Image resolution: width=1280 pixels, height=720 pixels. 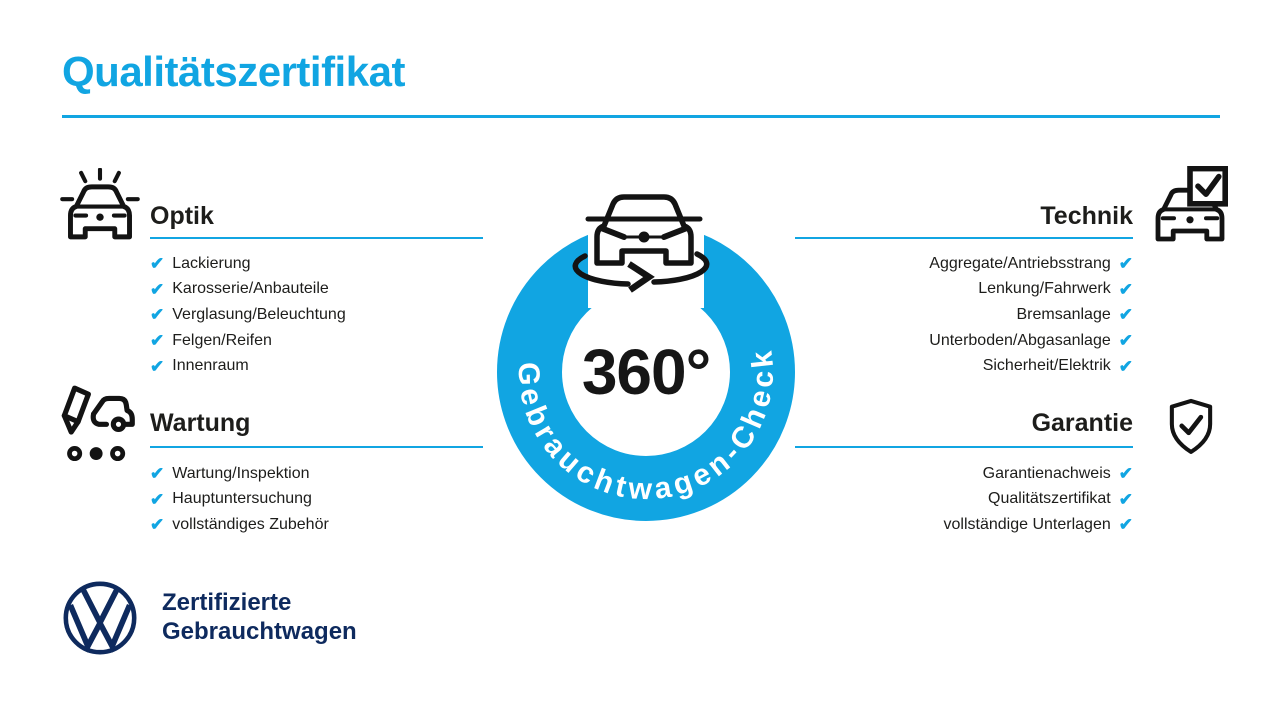 I want to click on list-item: ✔ Innenraum, so click(x=316, y=366).